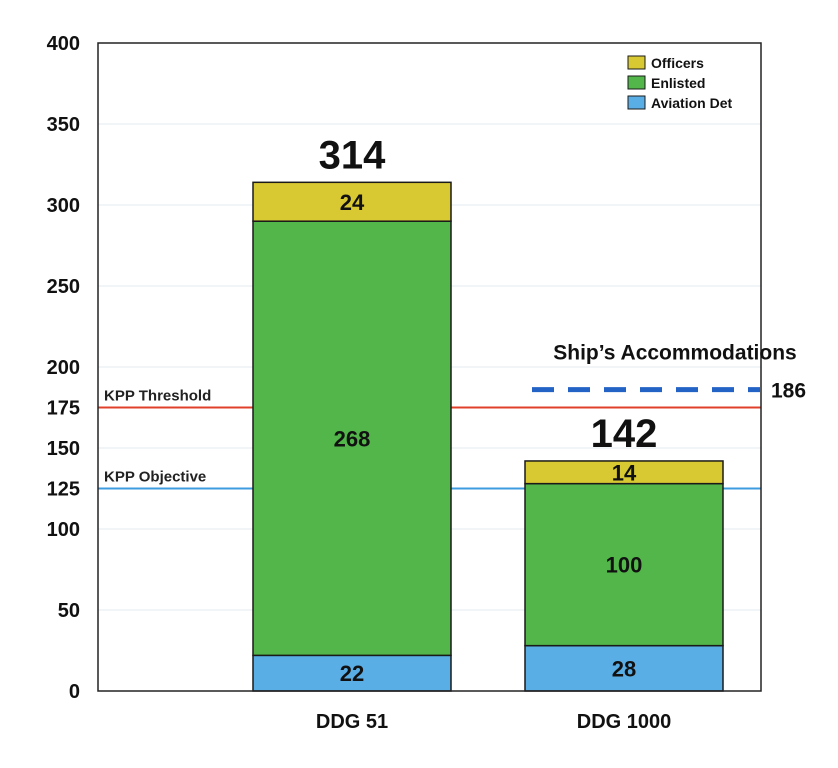  What do you see at coordinates (352, 722) in the screenshot?
I see `x-category-label: DDG 51` at bounding box center [352, 722].